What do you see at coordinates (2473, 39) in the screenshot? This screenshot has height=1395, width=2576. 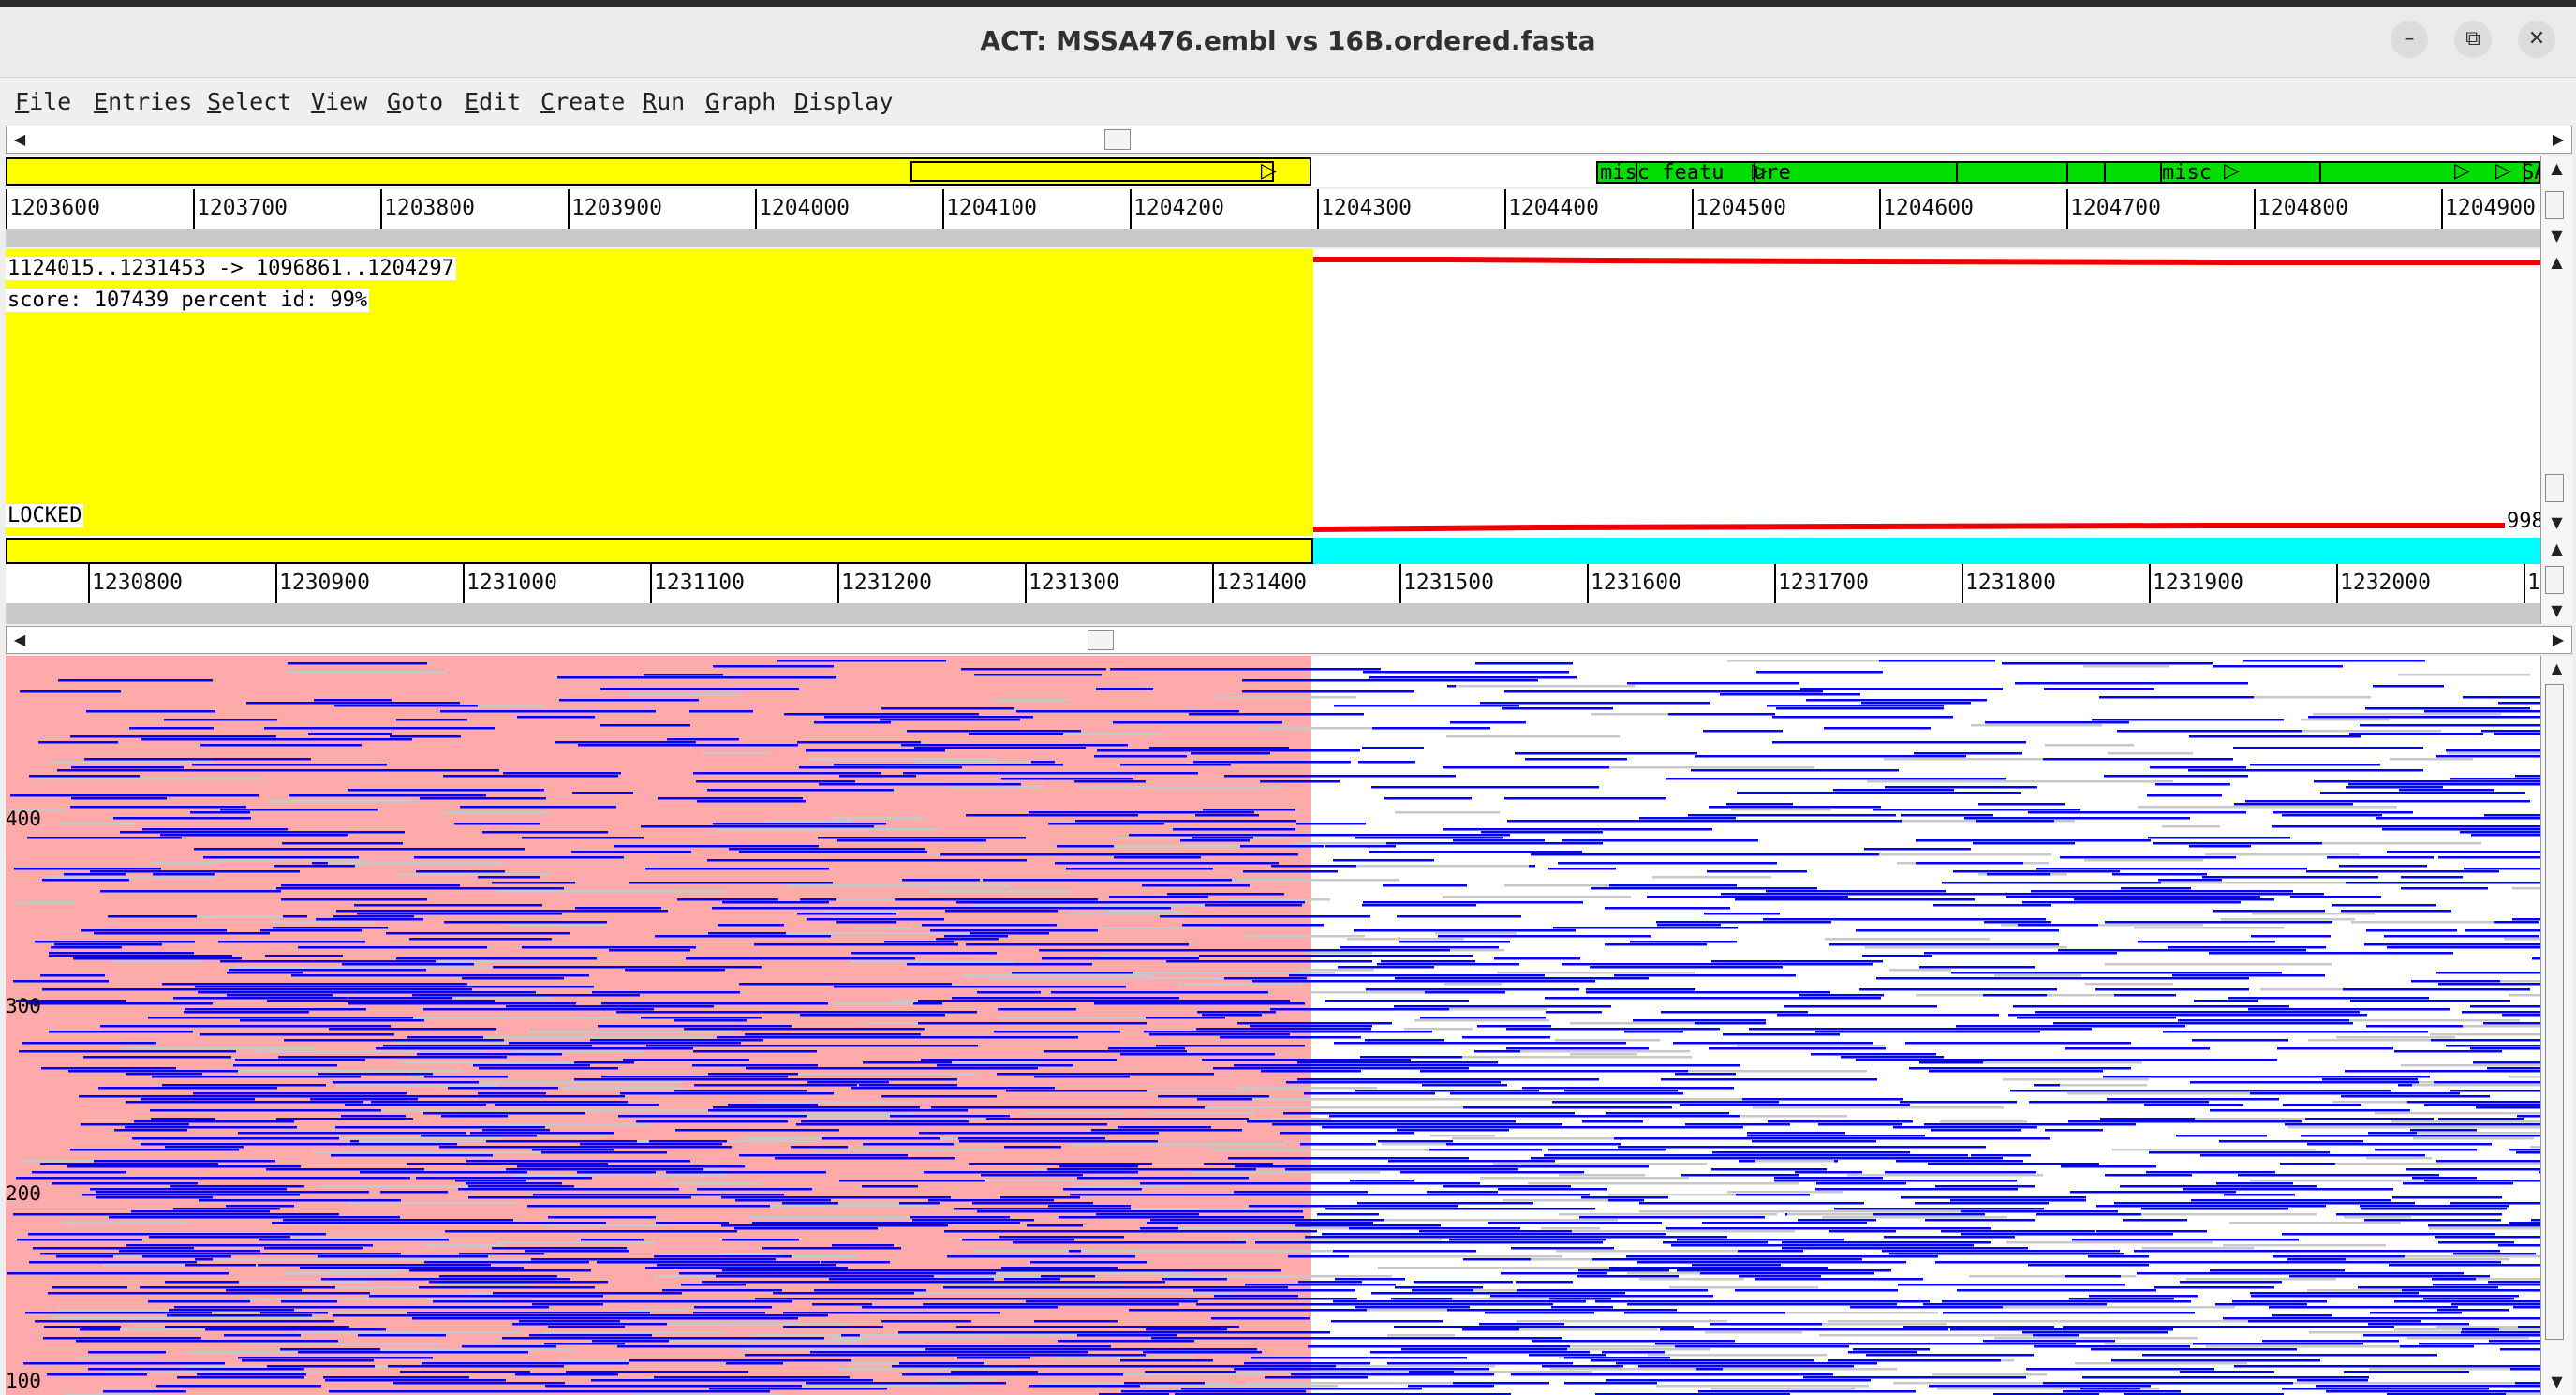 I see `maximize-button: ⧉` at bounding box center [2473, 39].